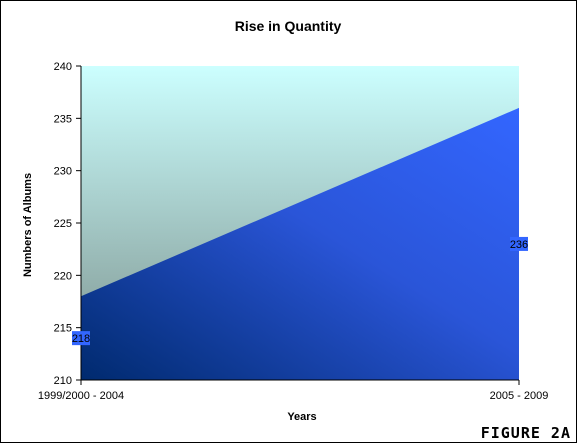  Describe the element at coordinates (288, 26) in the screenshot. I see `chart-title: Rise in Quantity` at that location.